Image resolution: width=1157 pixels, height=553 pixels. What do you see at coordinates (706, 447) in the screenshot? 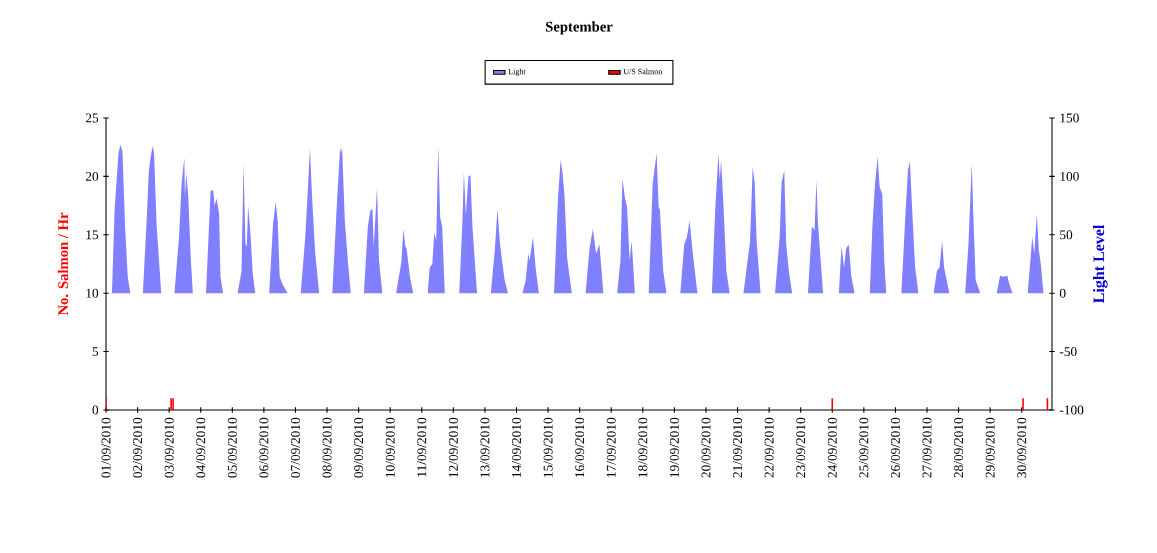
I see `x-tick-label: 20/09/2010` at bounding box center [706, 447].